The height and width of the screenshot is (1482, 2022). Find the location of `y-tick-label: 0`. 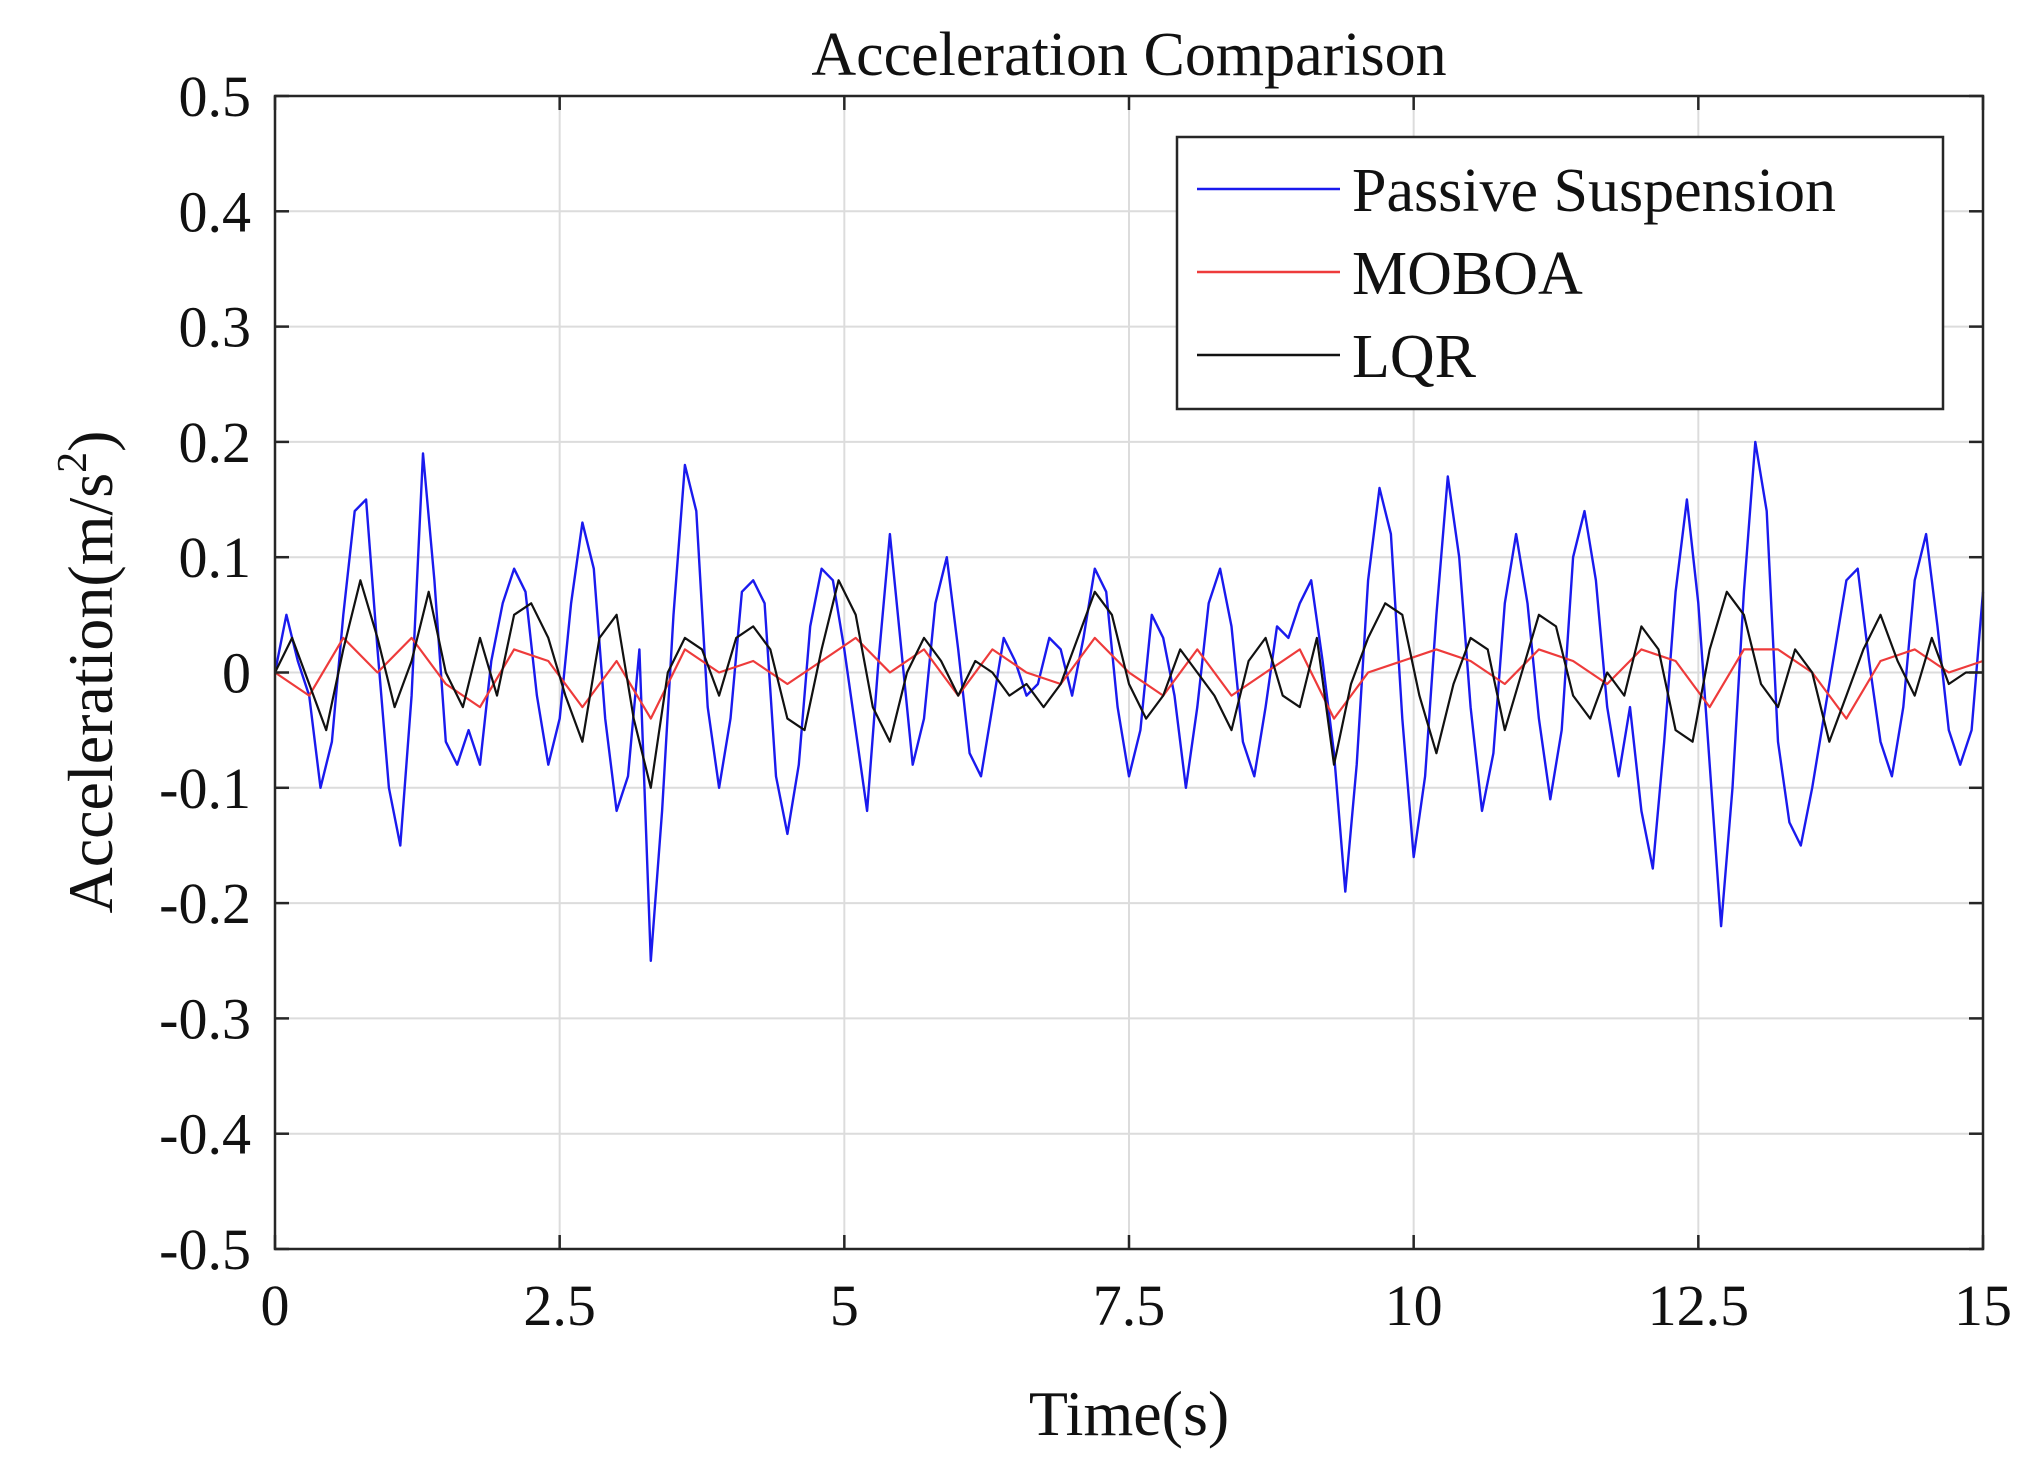

y-tick-label: 0 is located at coordinates (236, 673).